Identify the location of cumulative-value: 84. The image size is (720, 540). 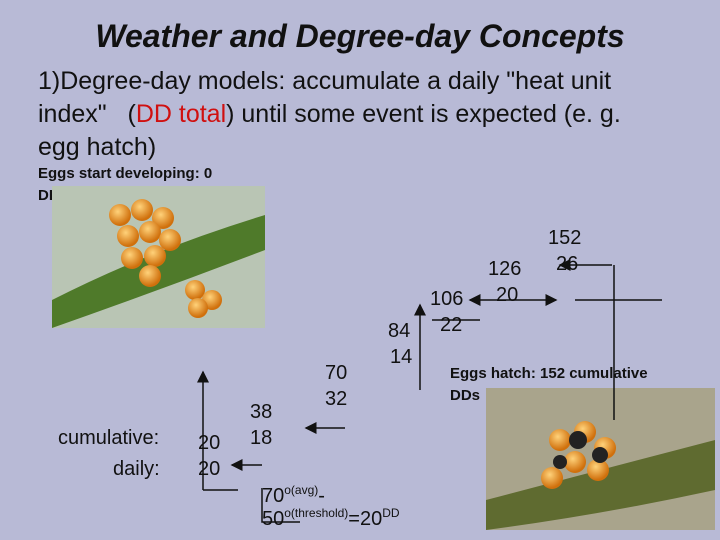
(399, 331).